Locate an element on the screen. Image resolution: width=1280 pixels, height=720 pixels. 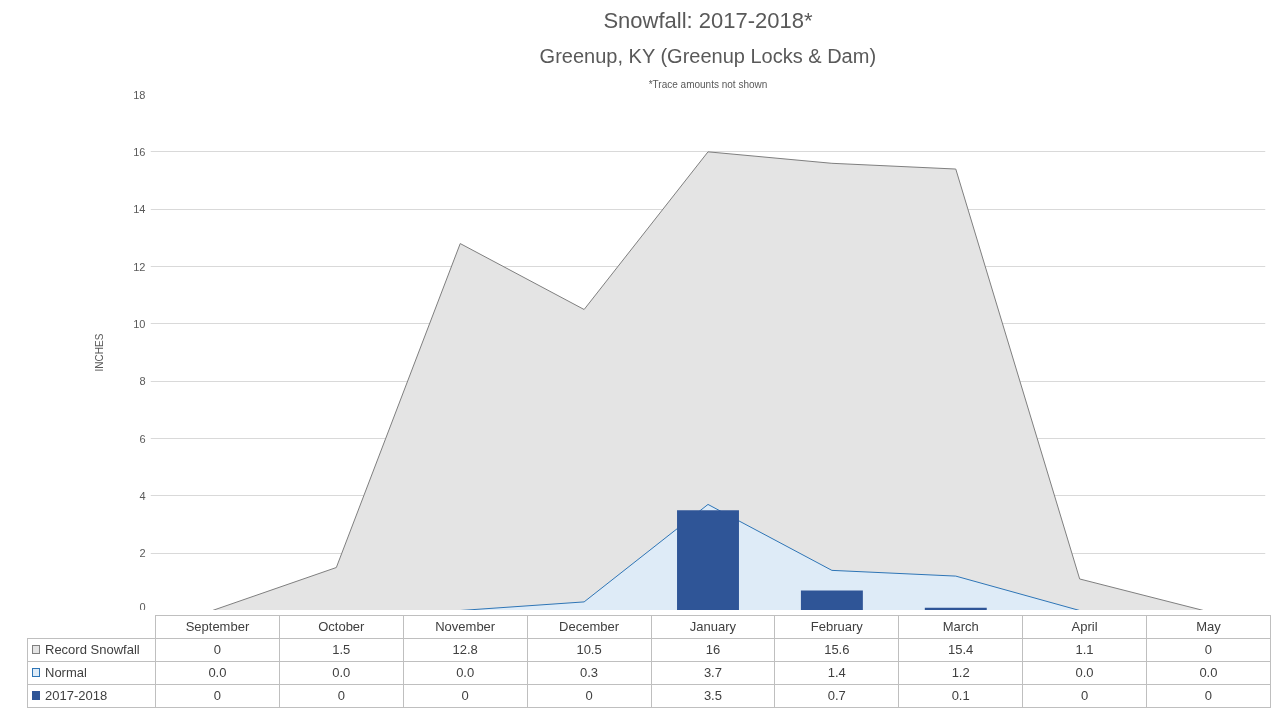
chart-subtitle: Greenup, KY (Greenup Locks & Dam) is located at coordinates (708, 55).